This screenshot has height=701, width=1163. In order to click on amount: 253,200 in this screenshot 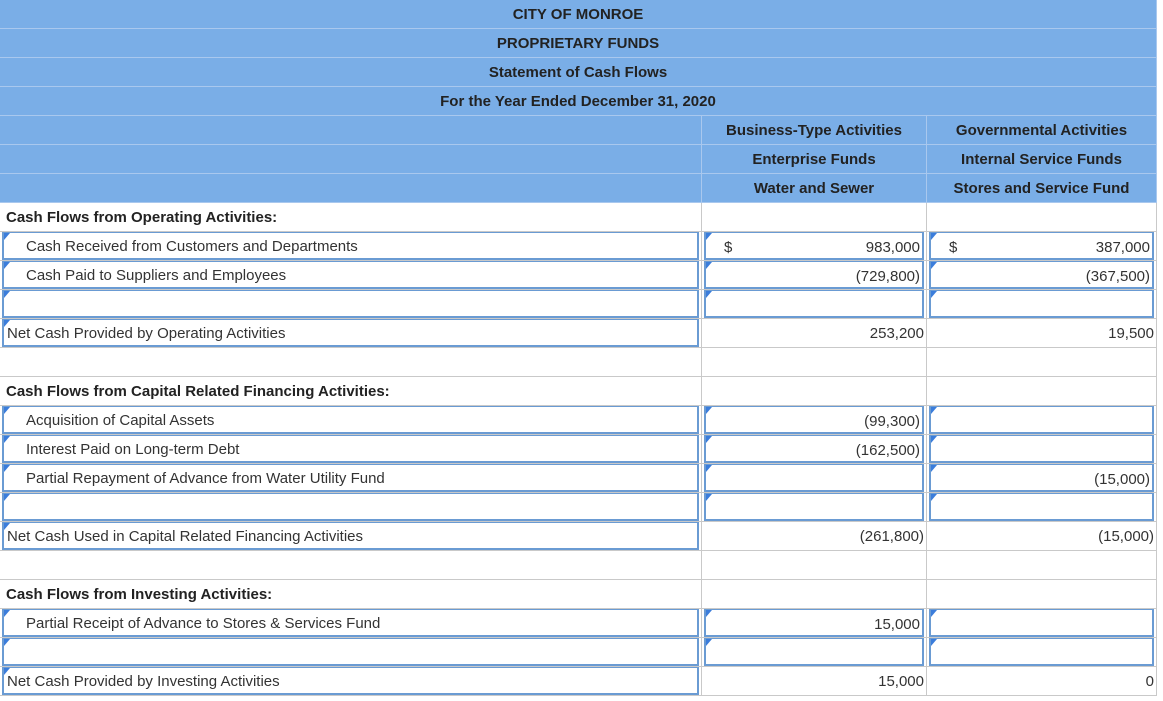, I will do `click(896, 333)`.